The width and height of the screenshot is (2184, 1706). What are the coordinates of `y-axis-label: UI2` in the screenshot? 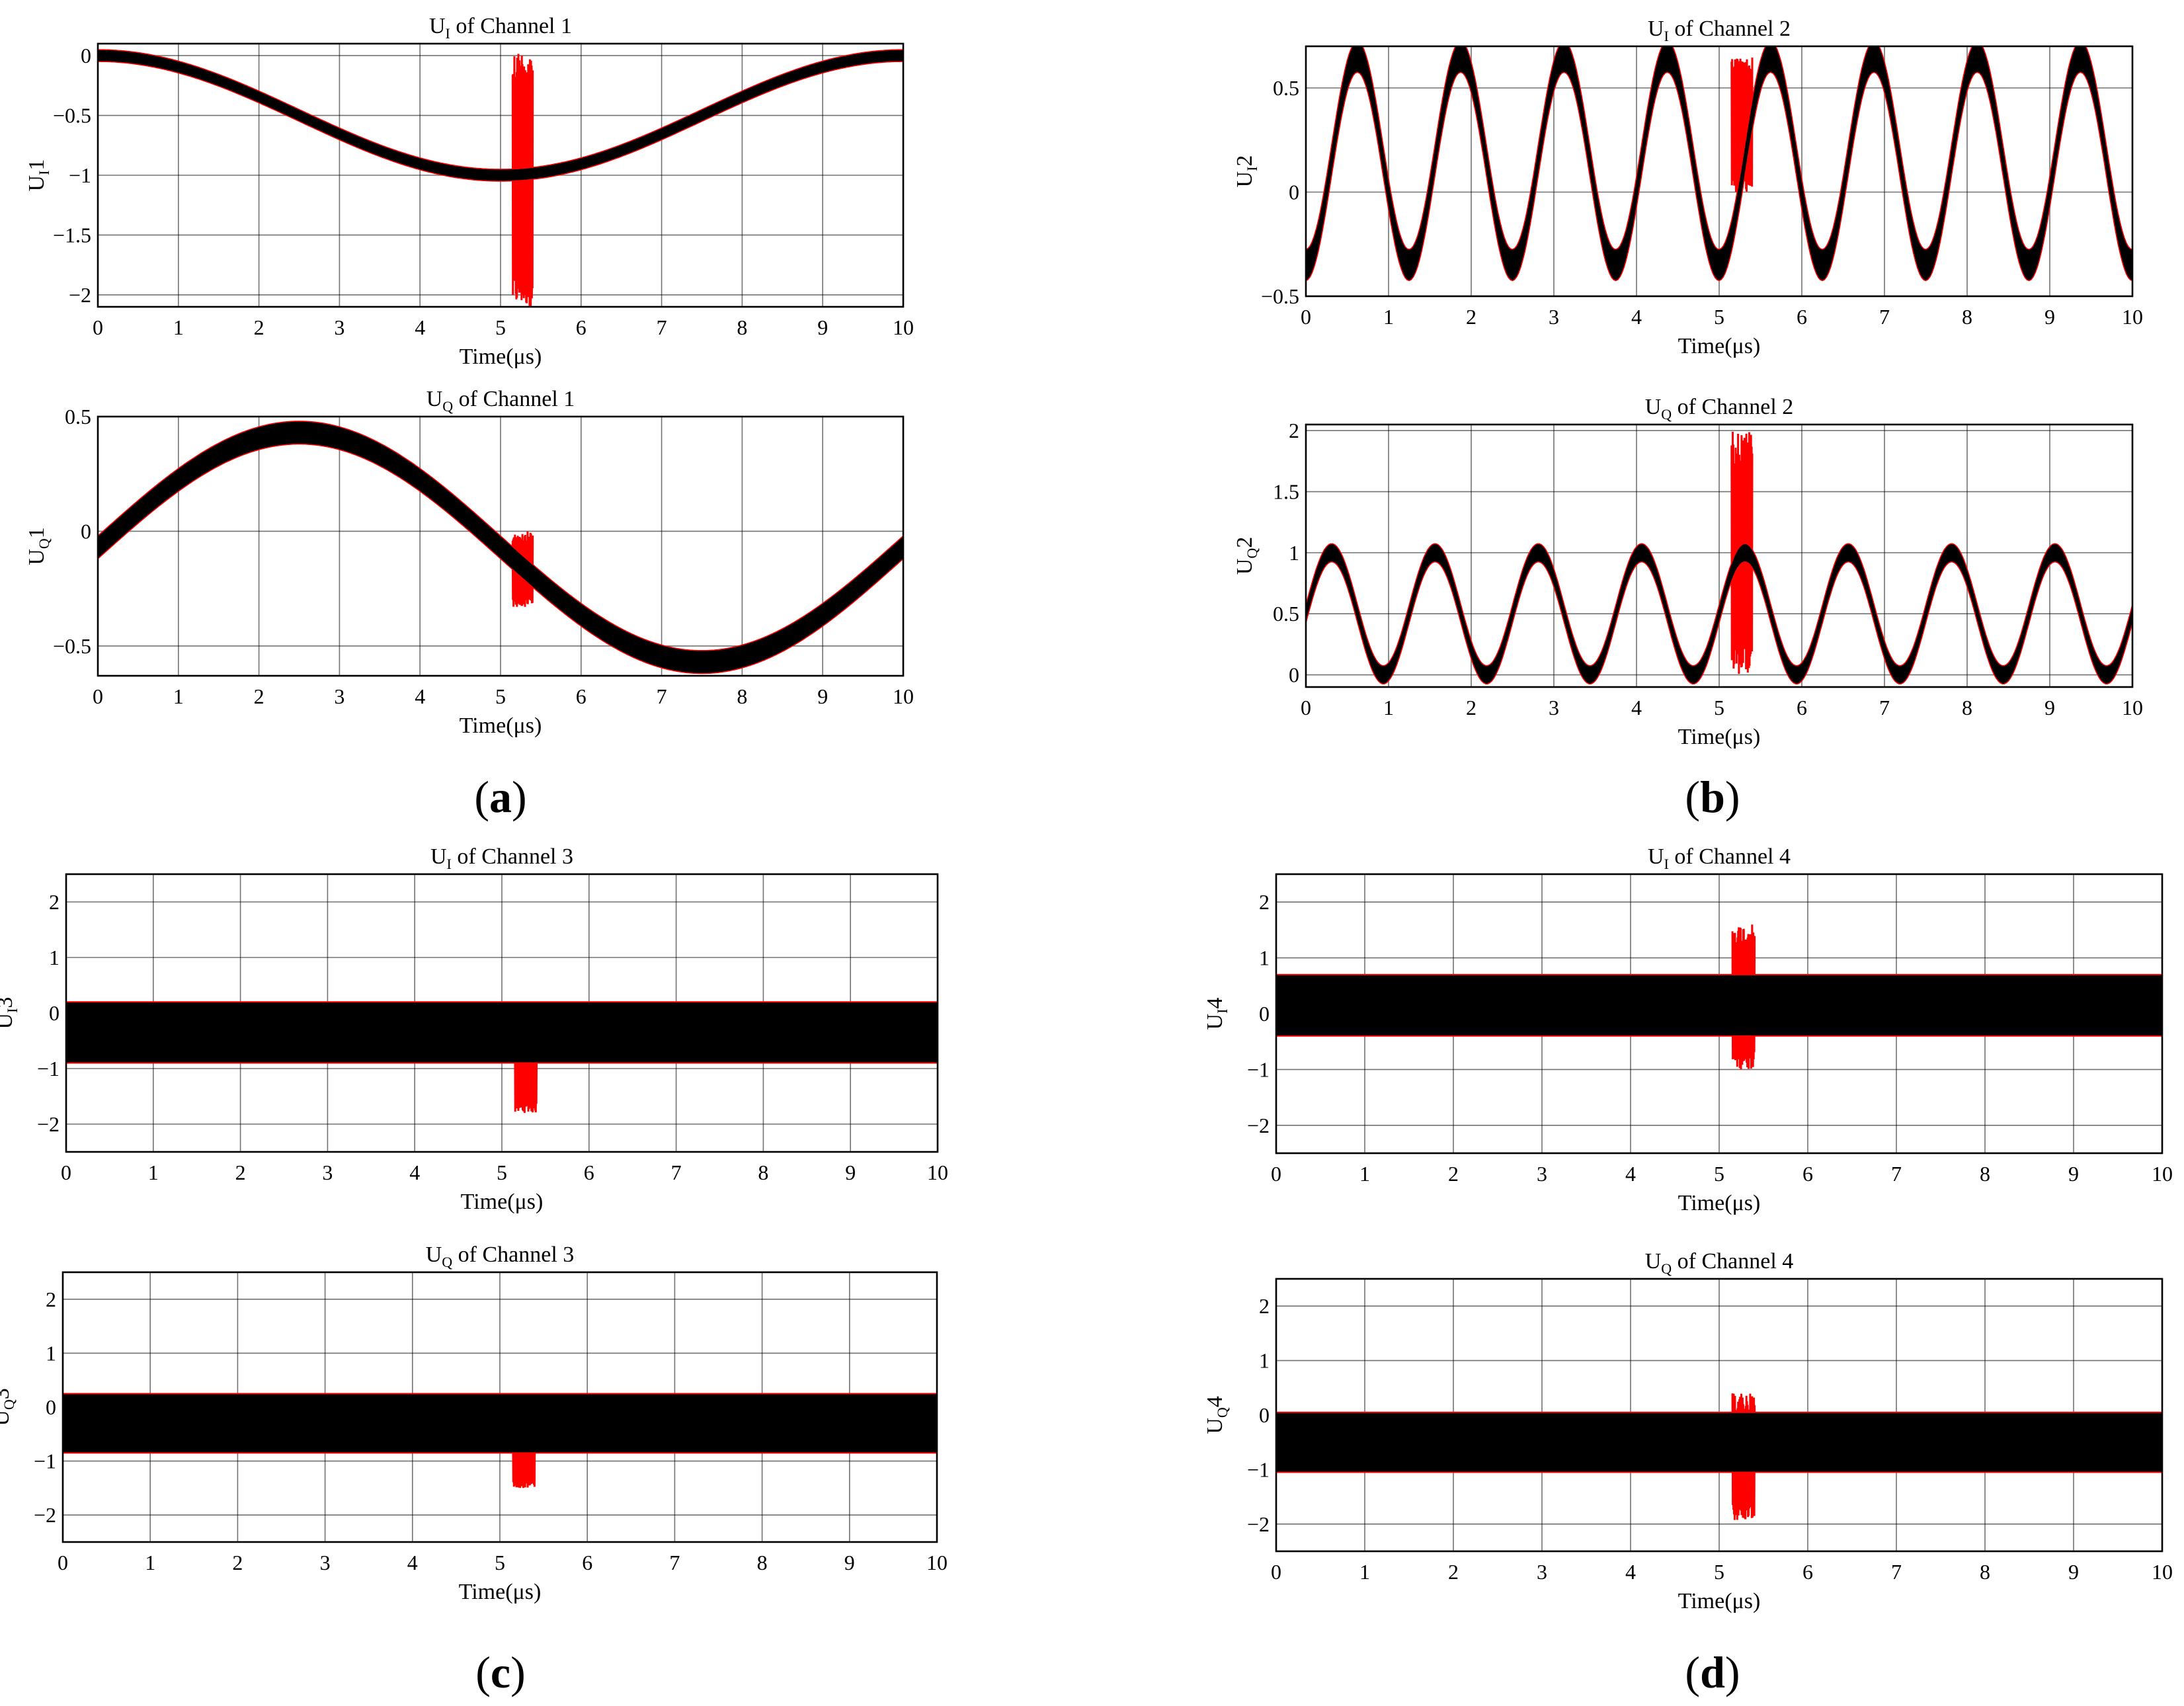 It's located at (1246, 171).